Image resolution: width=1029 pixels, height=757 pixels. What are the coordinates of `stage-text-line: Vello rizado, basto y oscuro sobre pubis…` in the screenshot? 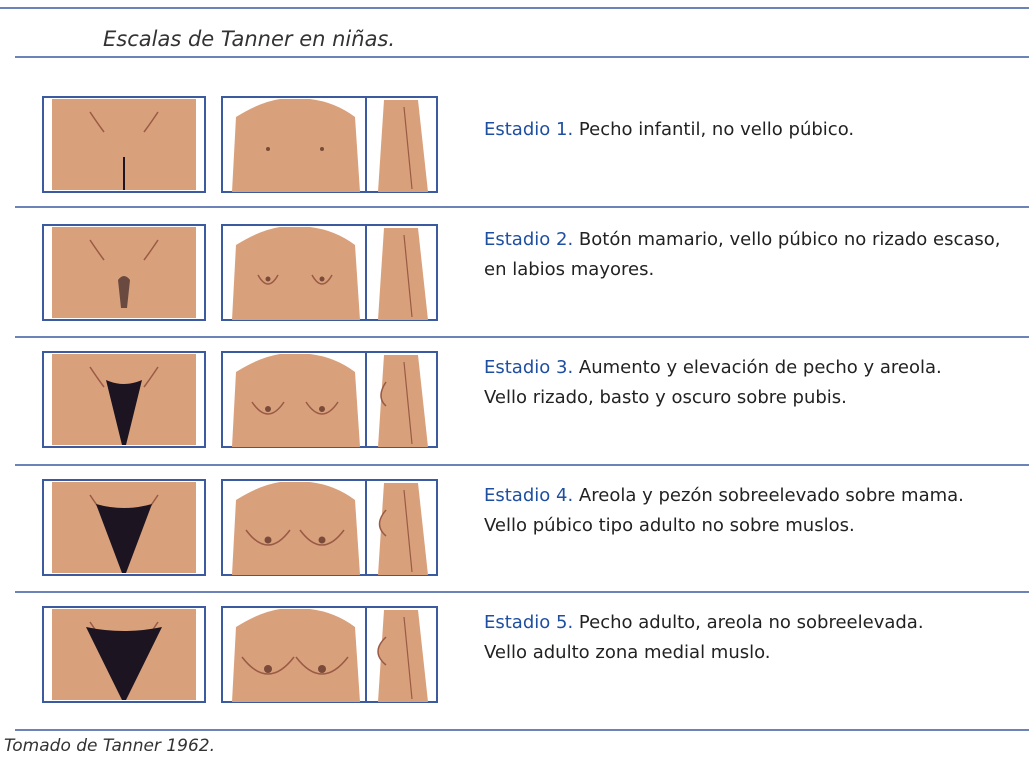 It's located at (665, 398).